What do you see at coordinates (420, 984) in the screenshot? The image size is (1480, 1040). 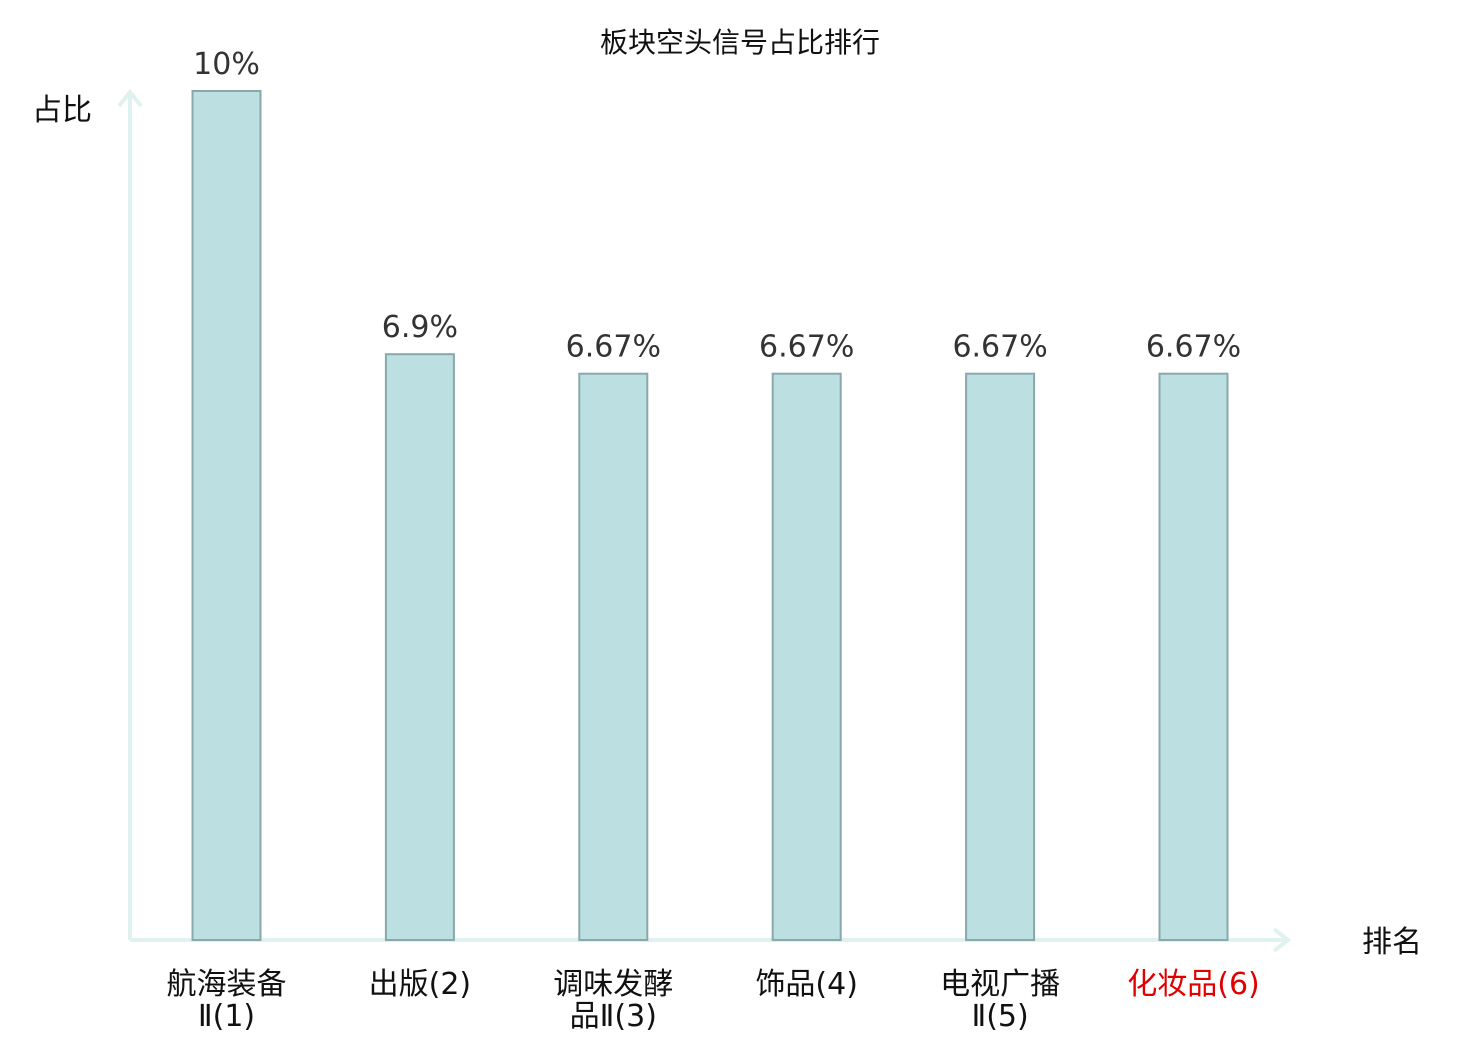 I see `category-tick-label: 出版(2)` at bounding box center [420, 984].